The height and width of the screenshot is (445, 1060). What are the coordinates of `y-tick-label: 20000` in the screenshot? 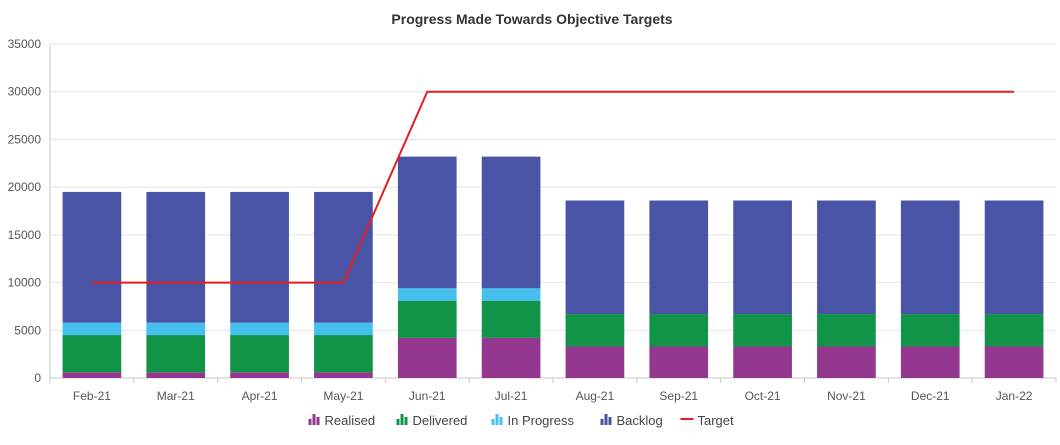 It's located at (25, 187).